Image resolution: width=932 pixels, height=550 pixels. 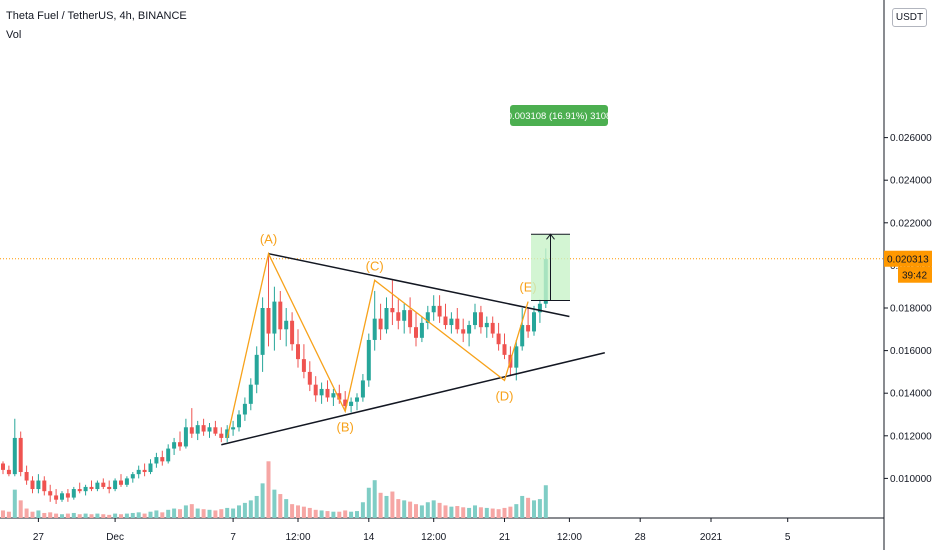 What do you see at coordinates (559, 116) in the screenshot?
I see `measure-label: 0.003108 (16.91%) 3108` at bounding box center [559, 116].